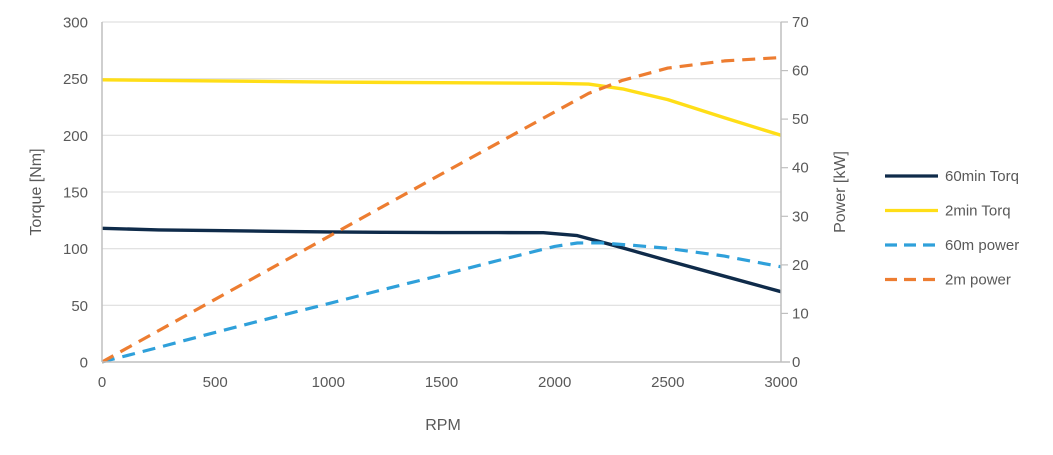  I want to click on y-right-tick-label: 40, so click(800, 168).